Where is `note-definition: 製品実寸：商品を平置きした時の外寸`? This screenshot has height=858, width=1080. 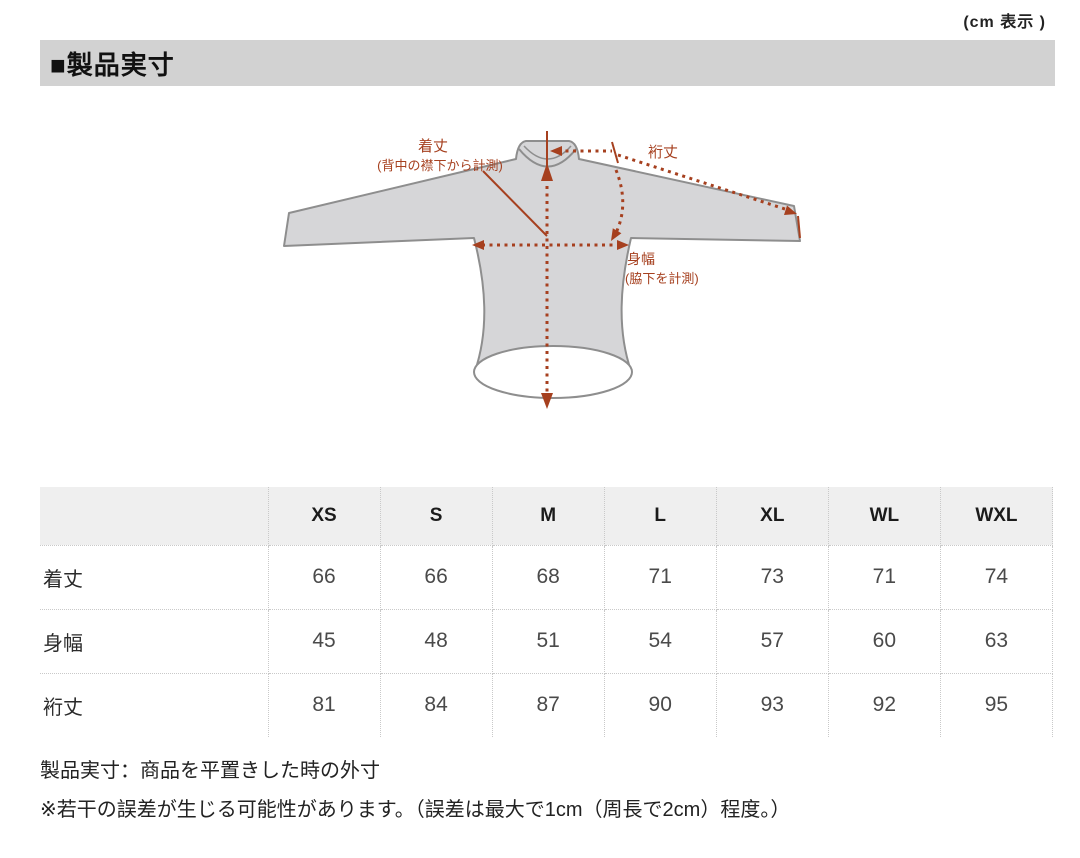
note-definition: 製品実寸：商品を平置きした時の外寸 is located at coordinates (210, 771).